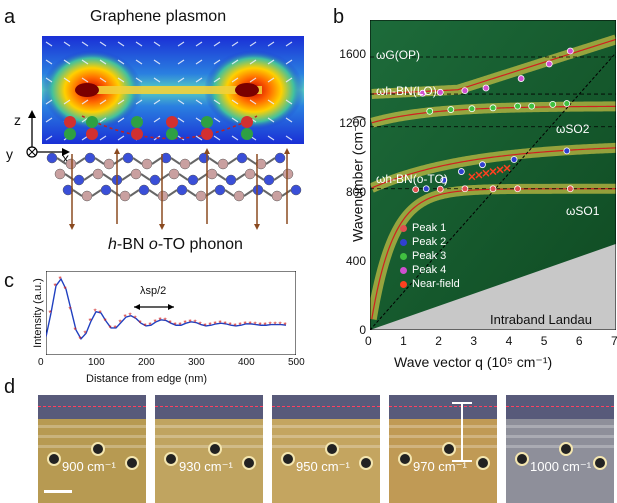 The height and width of the screenshot is (503, 617). I want to click on legend: Peak 1 Peak 2 Peak 3 Peak 4 Near-field, so click(430, 257).